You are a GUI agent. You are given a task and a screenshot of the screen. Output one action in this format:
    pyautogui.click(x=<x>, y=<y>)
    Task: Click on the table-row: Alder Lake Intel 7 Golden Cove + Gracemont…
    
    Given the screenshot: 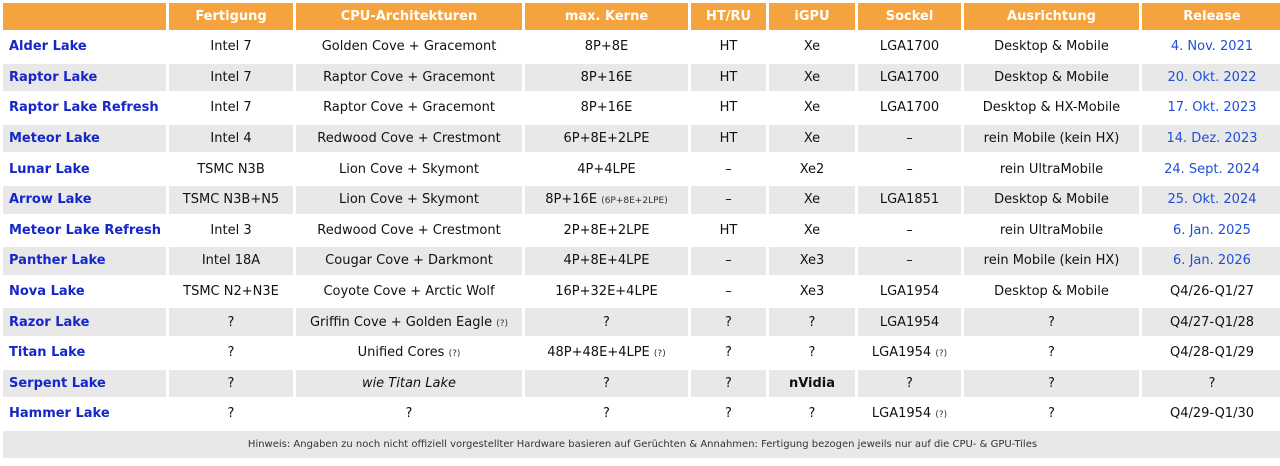 What is the action you would take?
    pyautogui.click(x=641, y=47)
    